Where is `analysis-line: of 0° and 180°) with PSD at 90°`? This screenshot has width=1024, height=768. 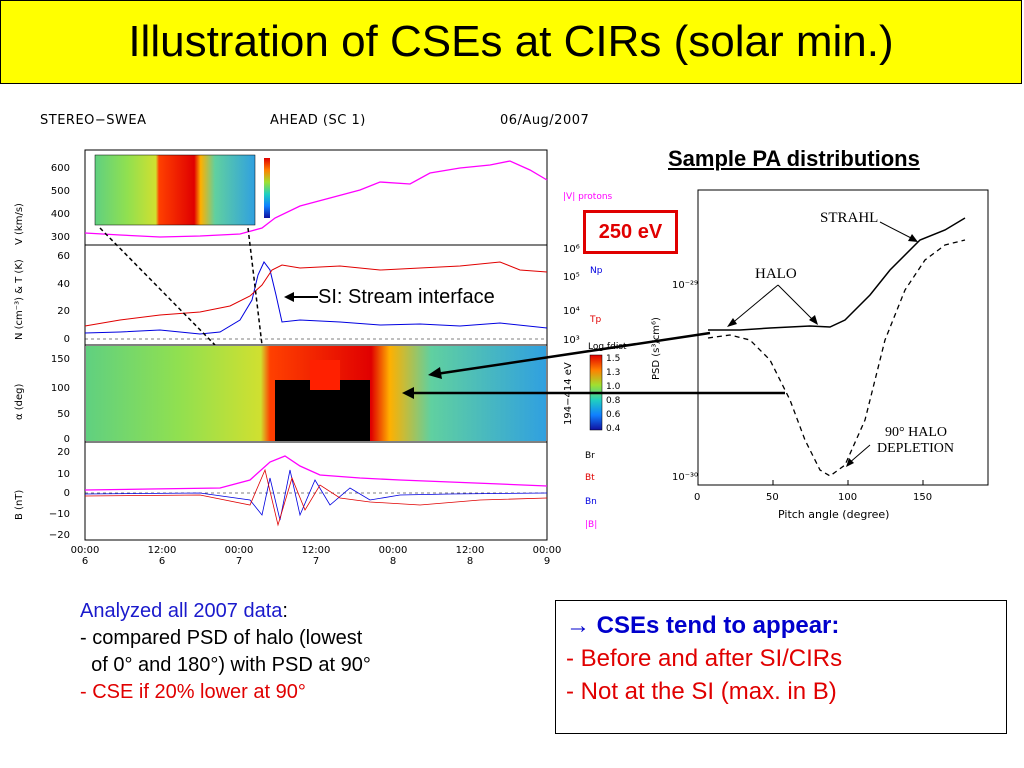 analysis-line: of 0° and 180°) with PSD at 90° is located at coordinates (225, 665).